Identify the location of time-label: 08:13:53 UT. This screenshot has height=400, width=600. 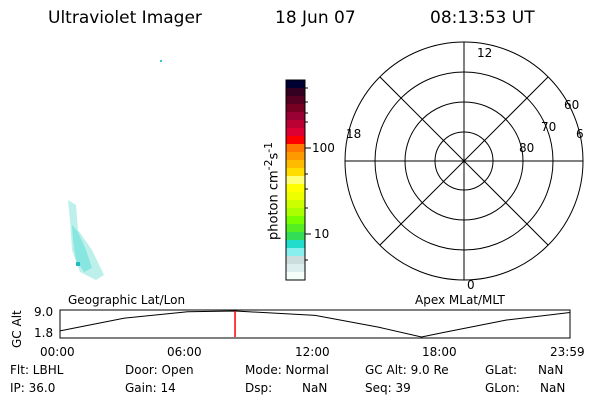
(482, 18).